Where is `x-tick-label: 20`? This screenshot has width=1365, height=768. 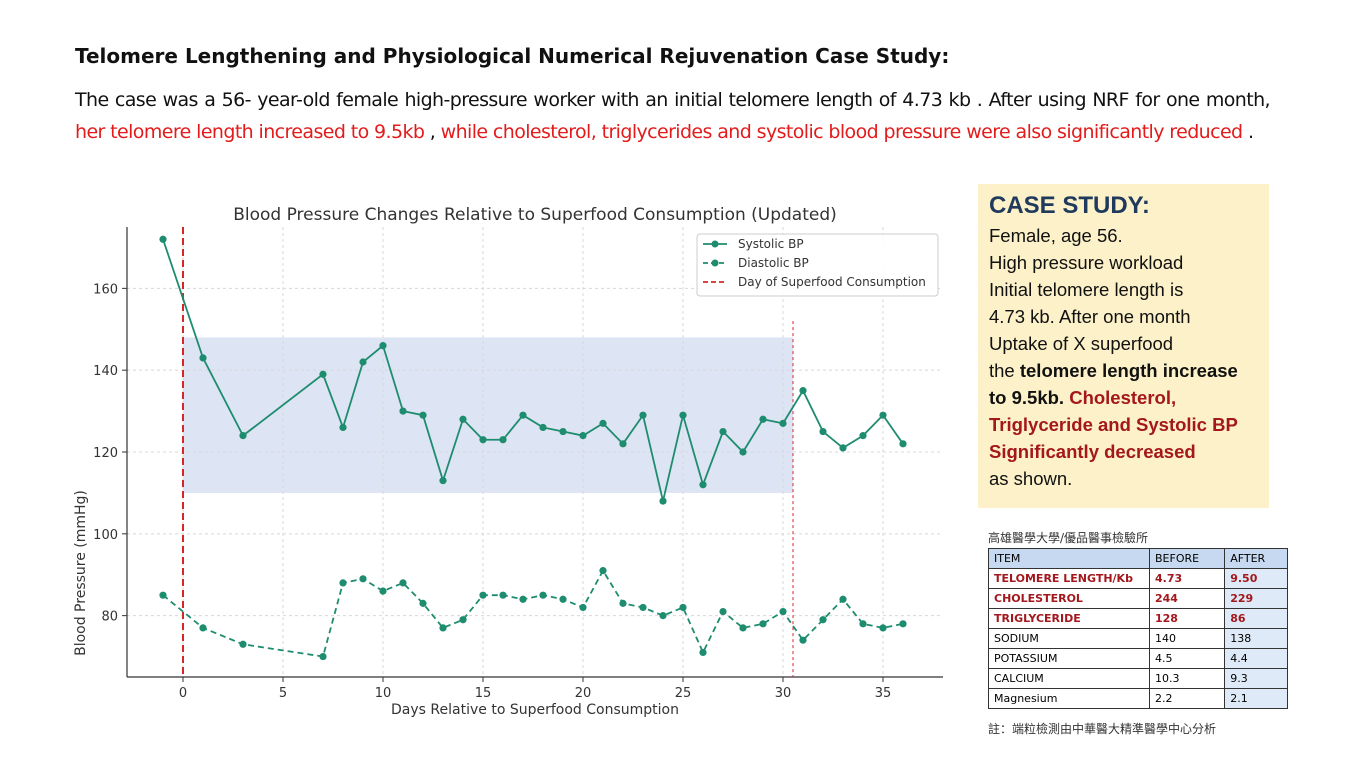 x-tick-label: 20 is located at coordinates (583, 693).